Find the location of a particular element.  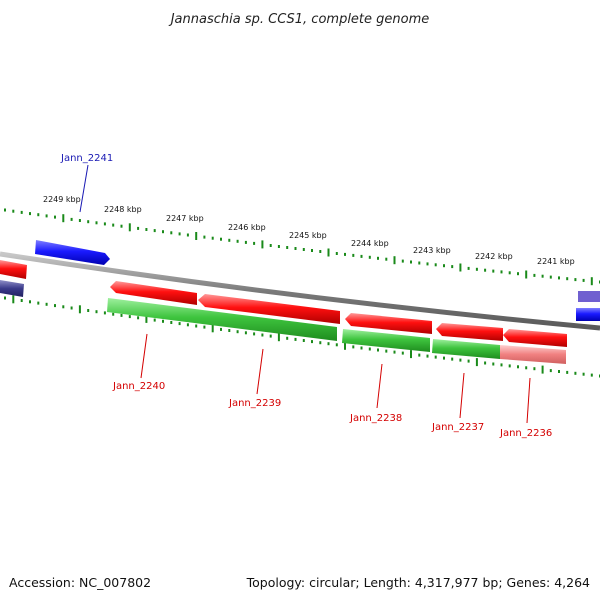

scale-label-2244: 2244 kbp is located at coordinates (370, 243).